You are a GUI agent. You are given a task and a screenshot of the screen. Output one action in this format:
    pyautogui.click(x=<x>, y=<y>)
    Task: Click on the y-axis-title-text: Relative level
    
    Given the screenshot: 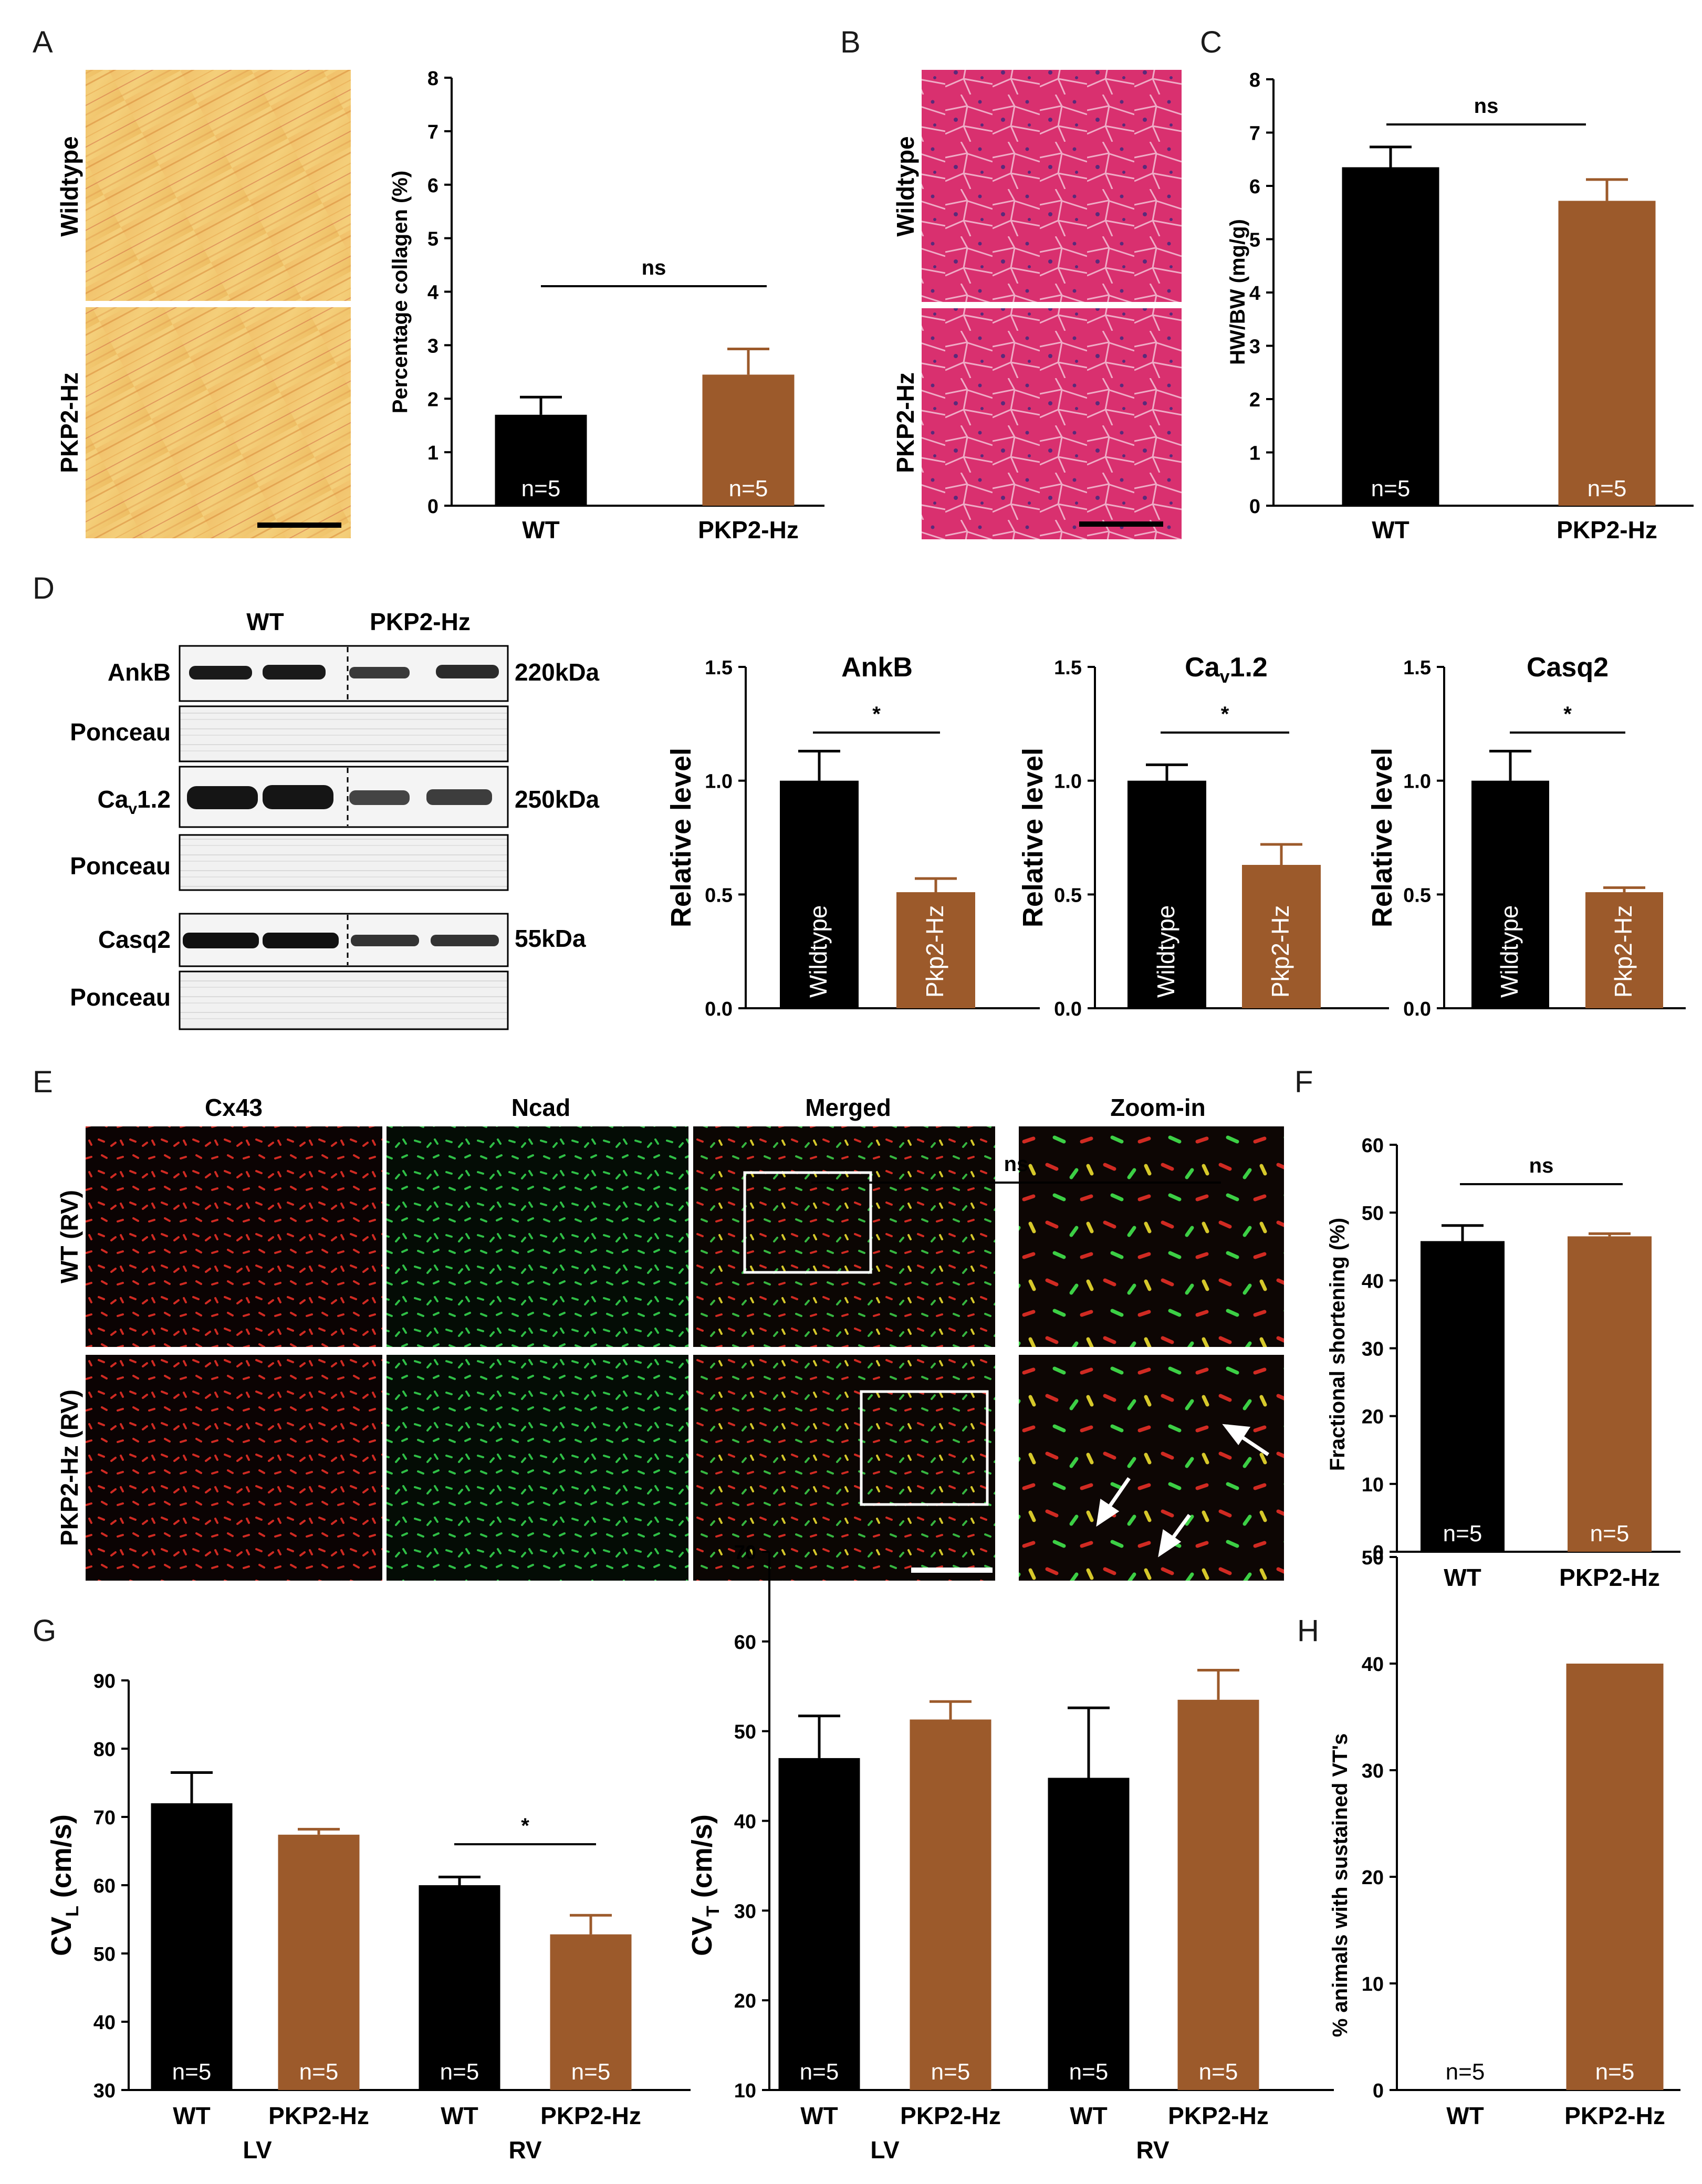 What is the action you would take?
    pyautogui.click(x=1033, y=837)
    